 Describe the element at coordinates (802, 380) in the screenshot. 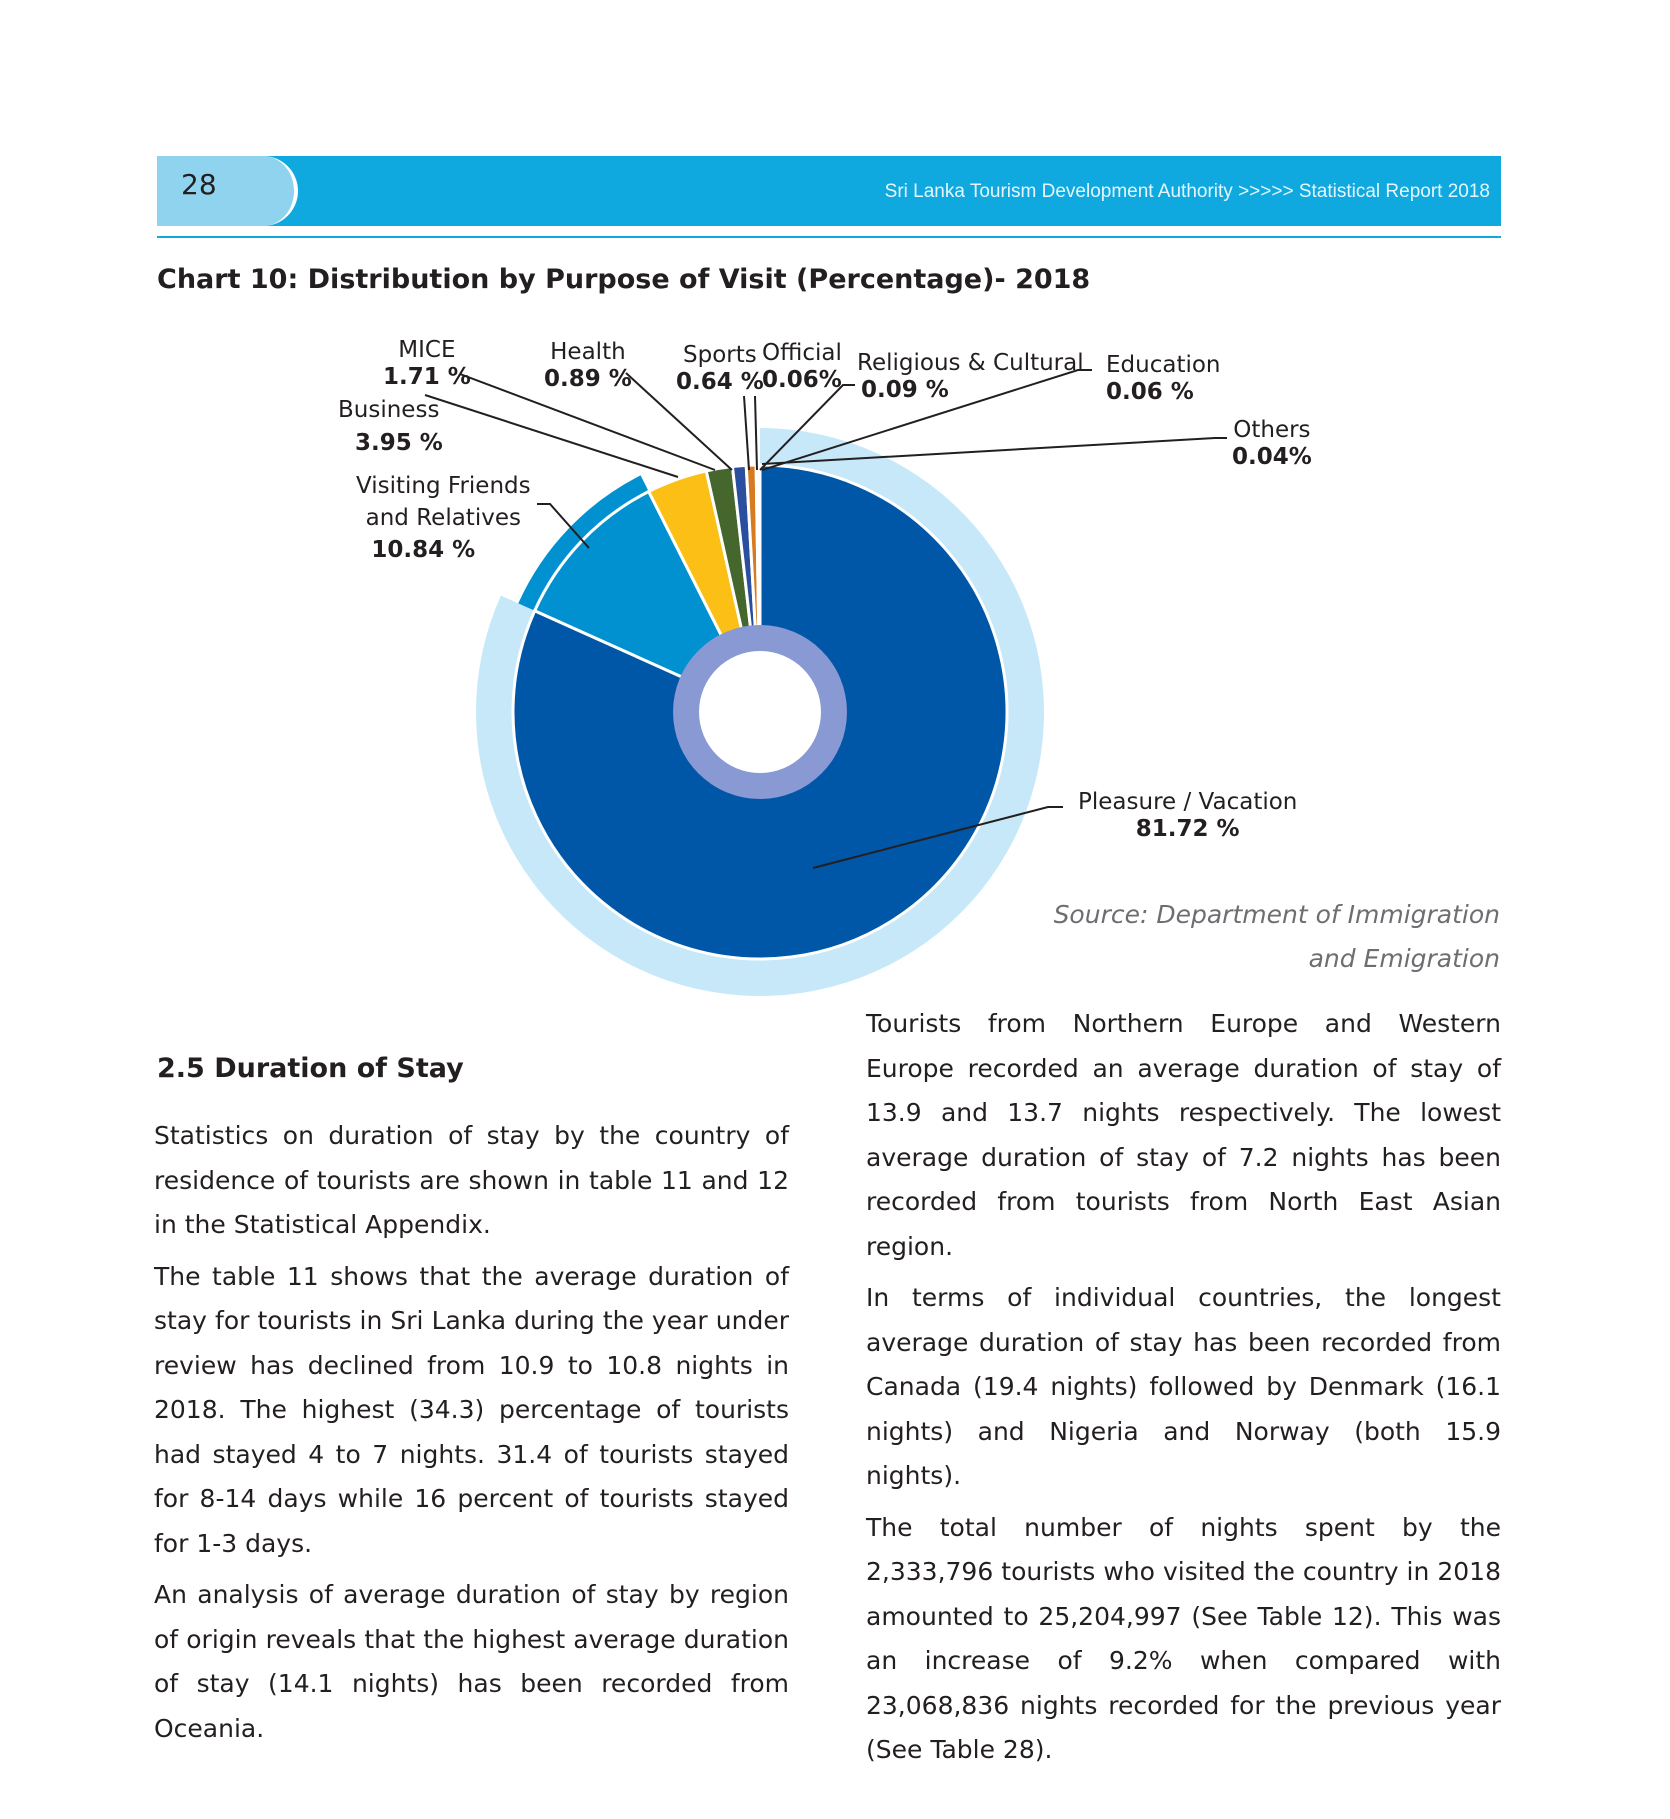

I see `label-official-value: 0.06%` at that location.